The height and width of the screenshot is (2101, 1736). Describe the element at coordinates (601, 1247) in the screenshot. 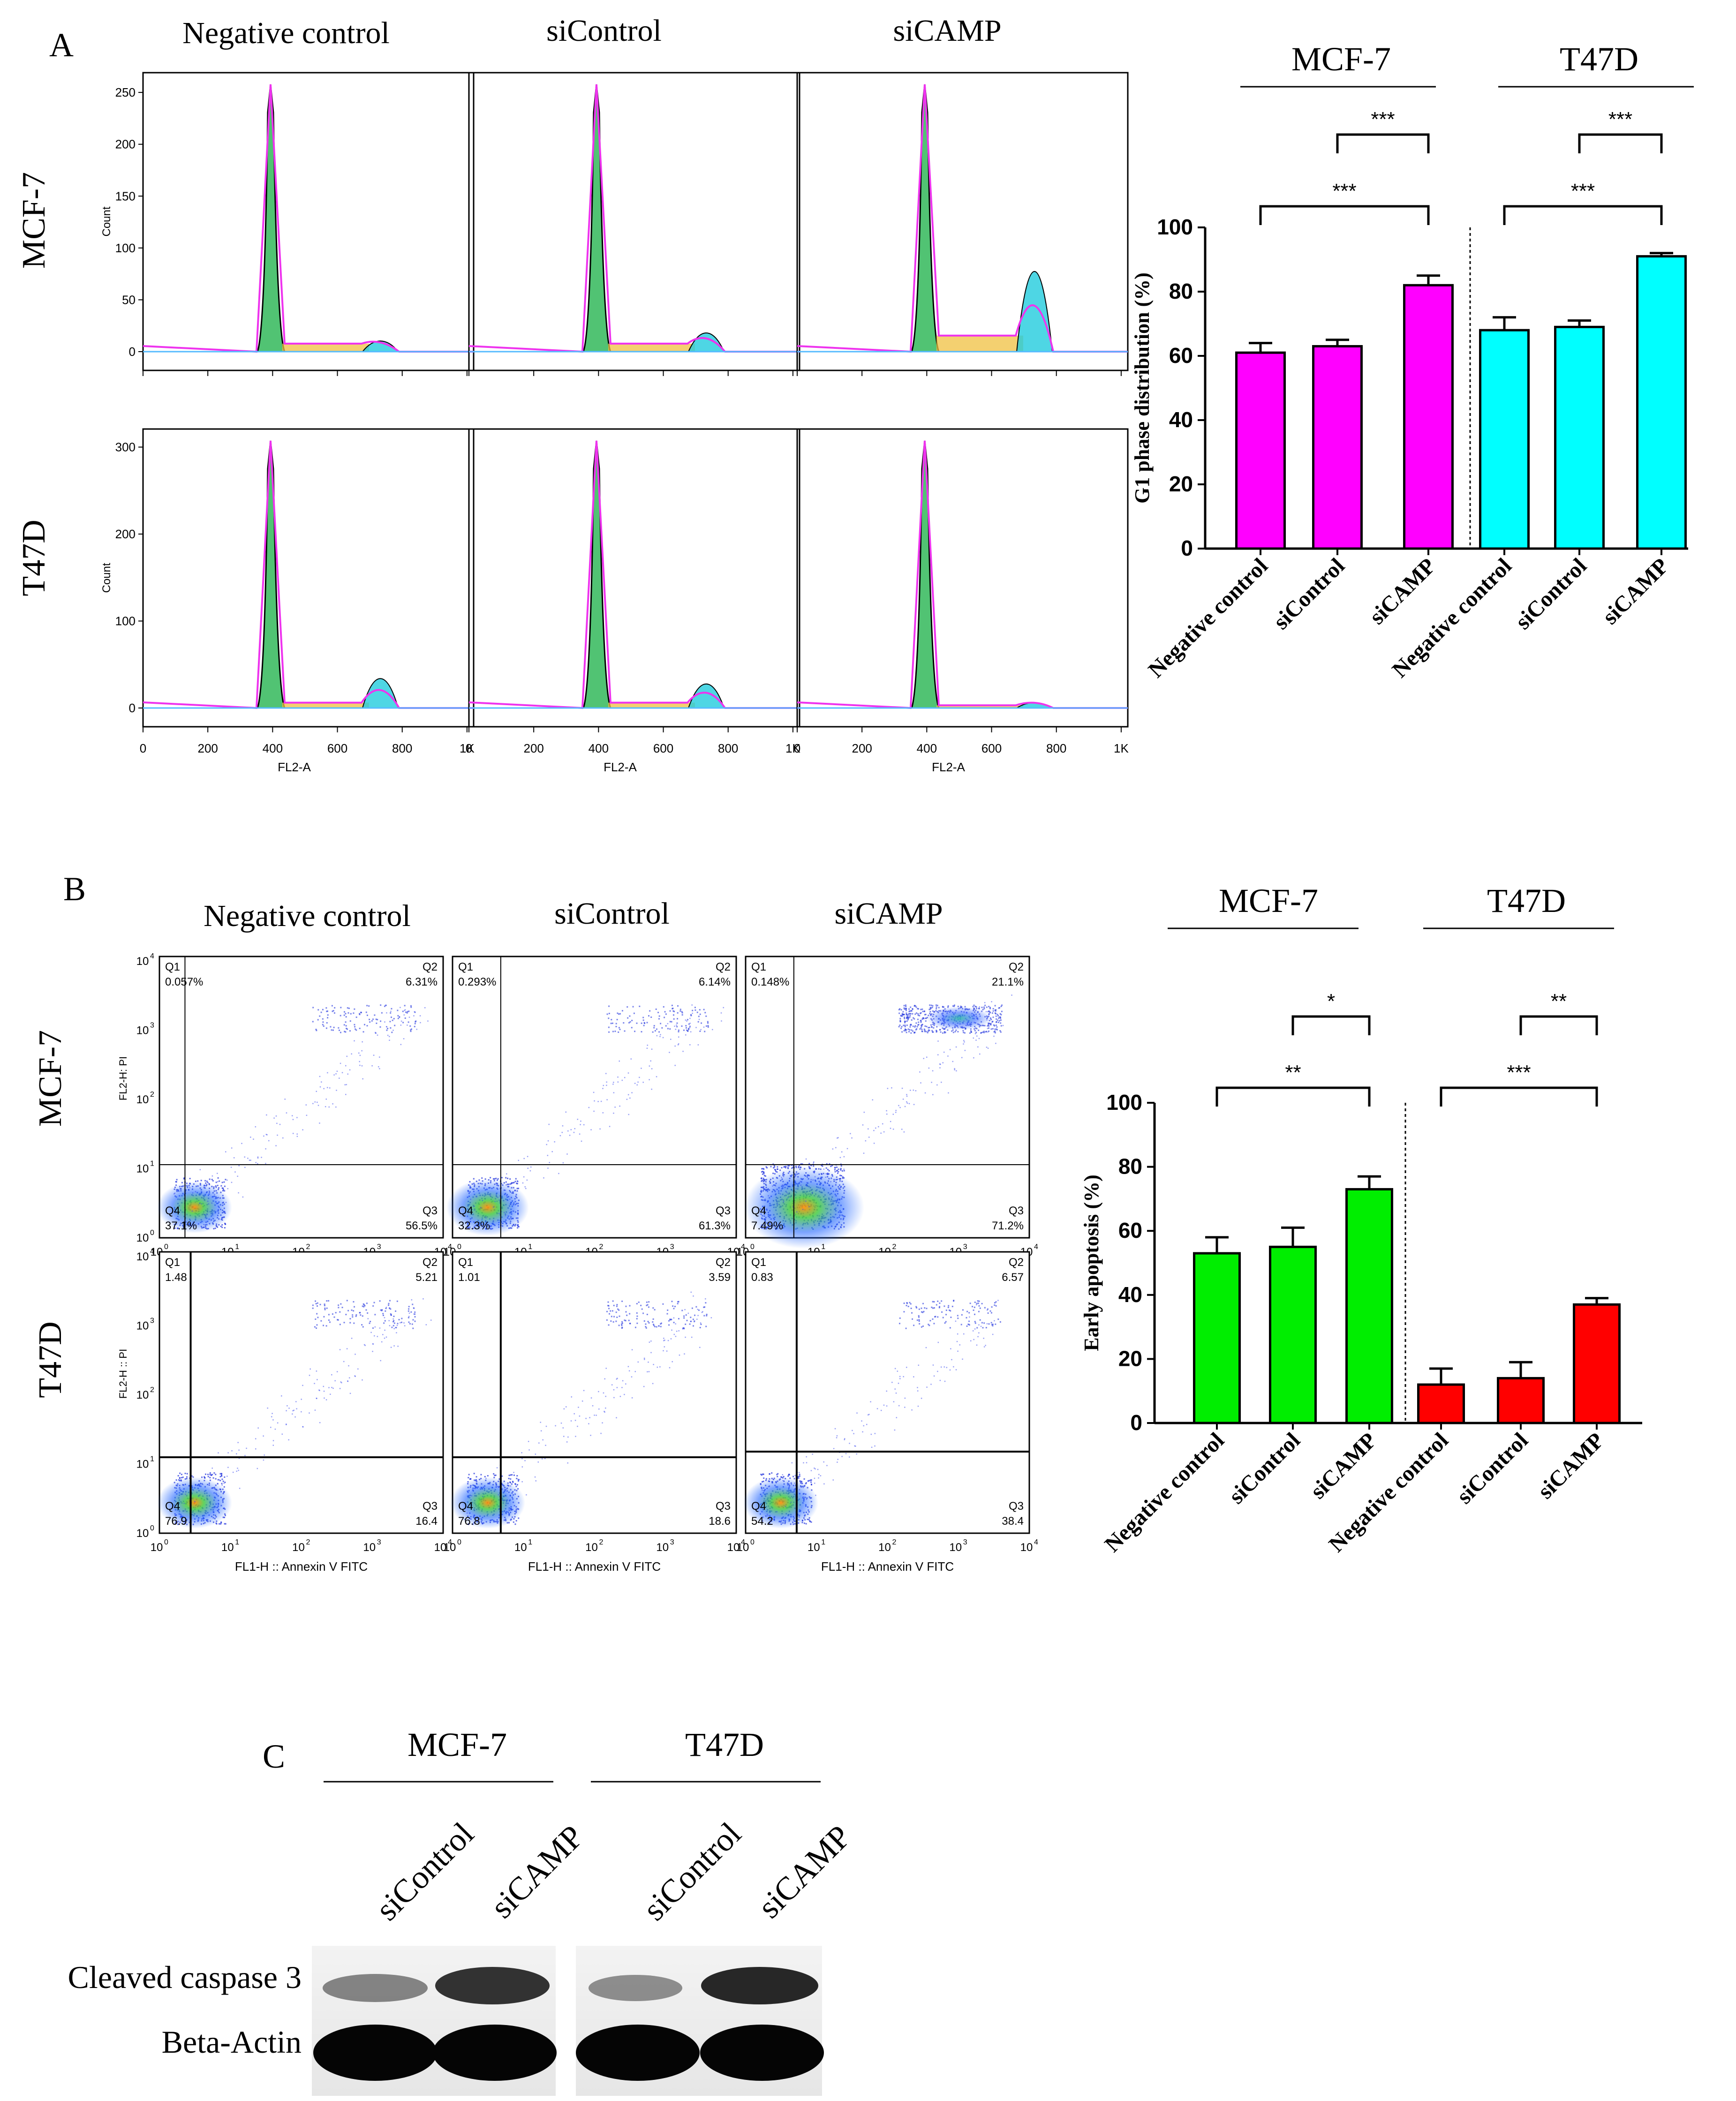

I see `x-tick-exponent: 2` at that location.